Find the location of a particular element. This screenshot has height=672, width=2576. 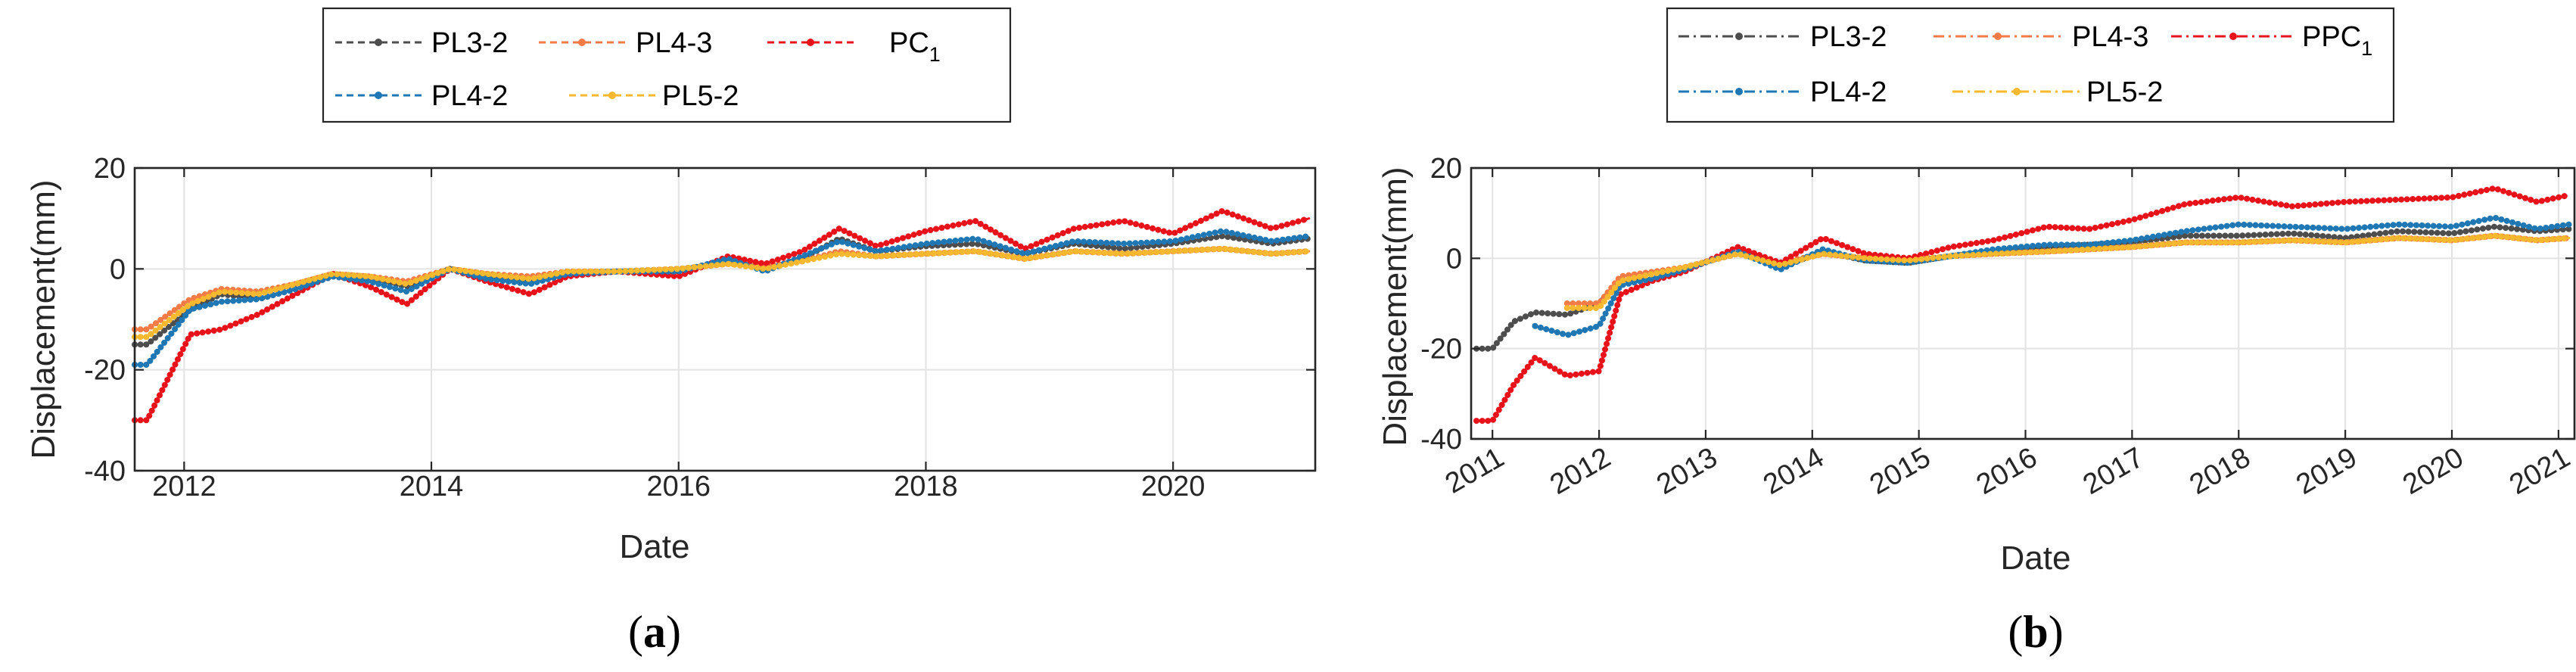

y-tick-label-b-1: -20 is located at coordinates (1441, 350).